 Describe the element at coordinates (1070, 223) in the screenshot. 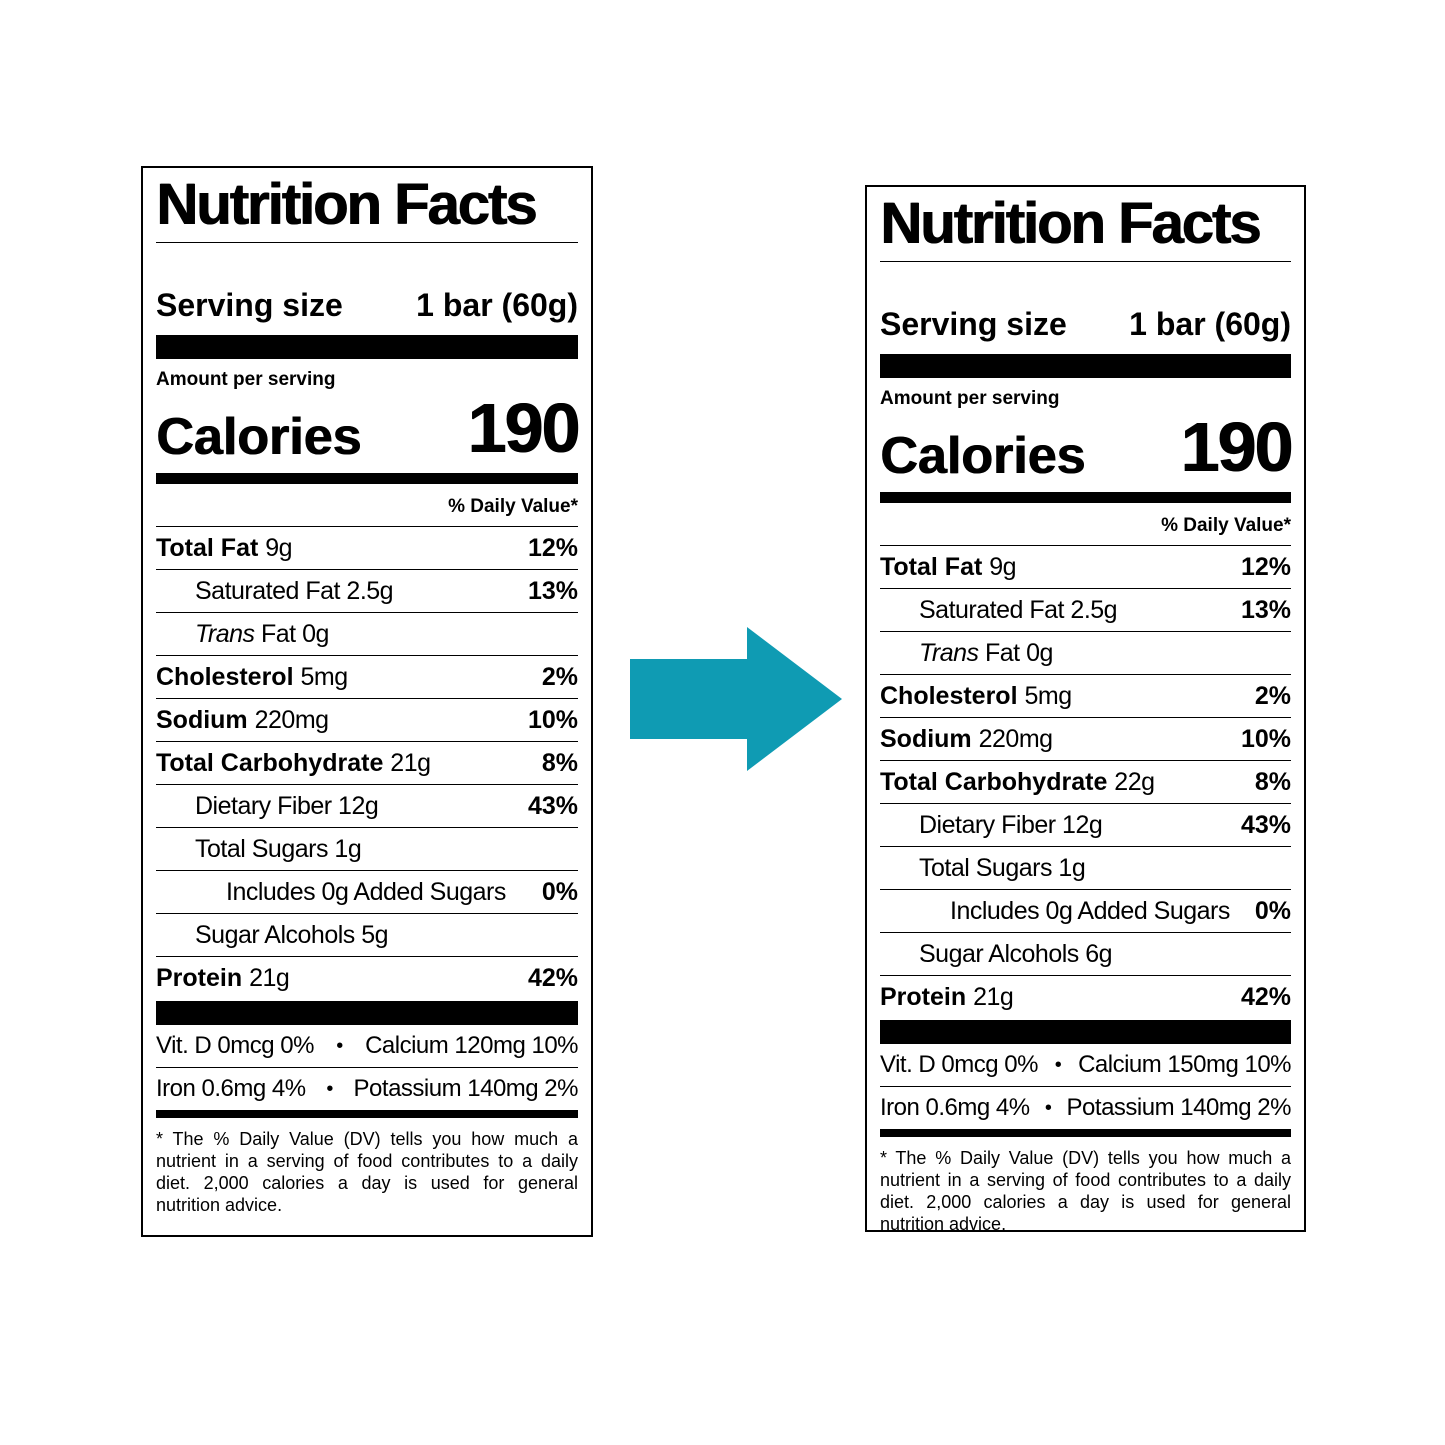

I see `label-title: Nutrition Facts` at that location.